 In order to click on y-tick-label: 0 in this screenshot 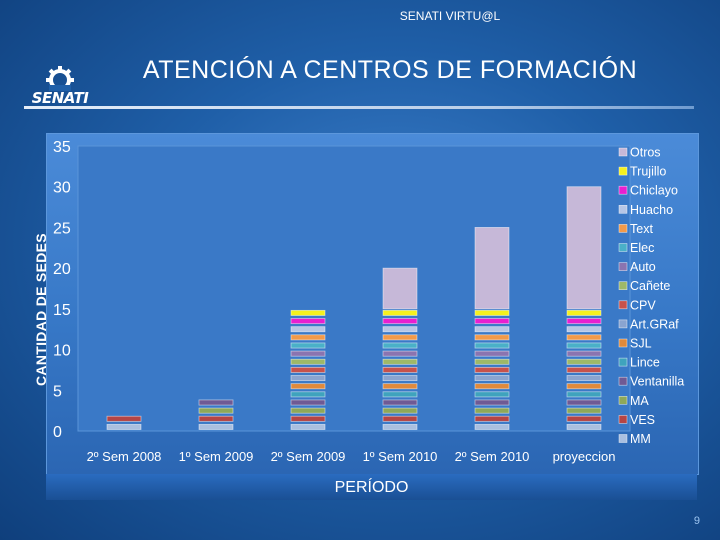, I will do `click(57, 432)`.